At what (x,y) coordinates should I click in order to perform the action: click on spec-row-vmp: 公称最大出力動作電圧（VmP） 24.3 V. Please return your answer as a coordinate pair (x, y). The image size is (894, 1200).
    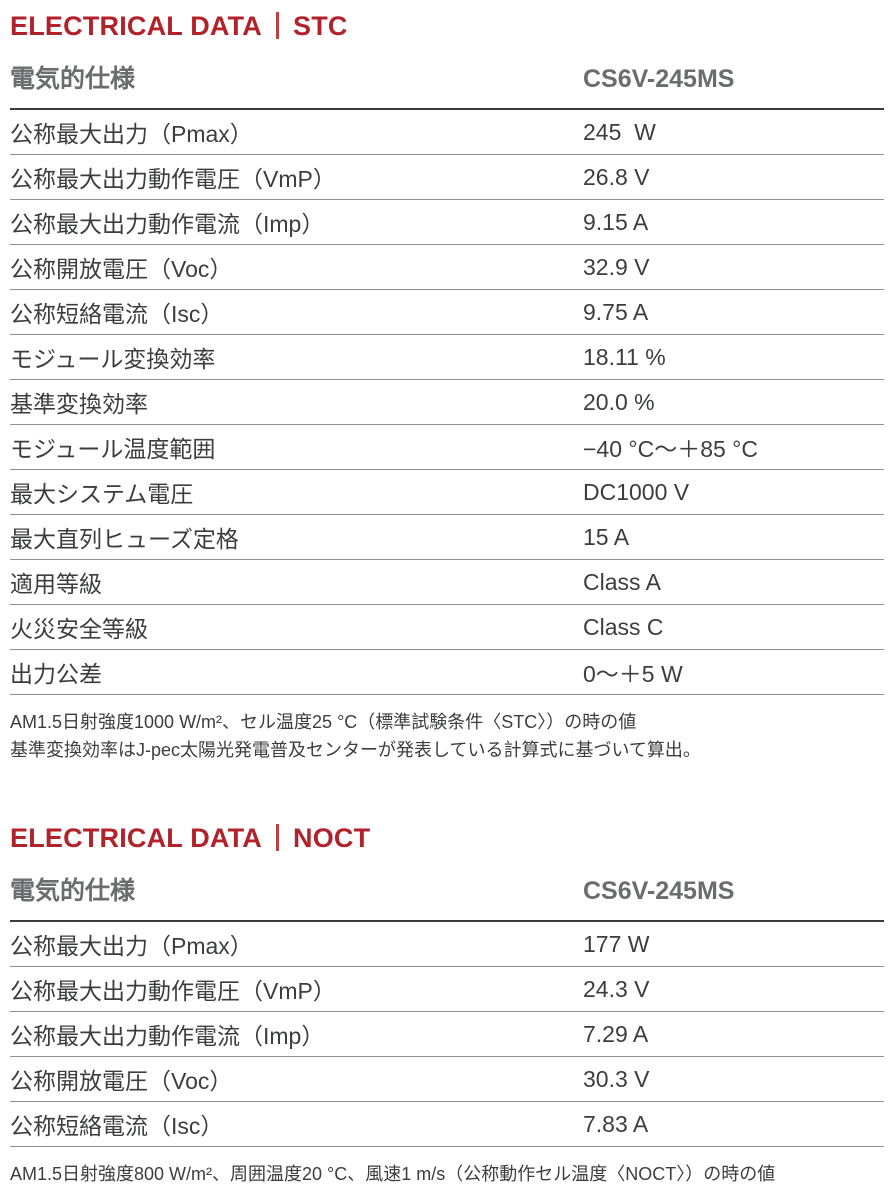
    Looking at the image, I should click on (447, 989).